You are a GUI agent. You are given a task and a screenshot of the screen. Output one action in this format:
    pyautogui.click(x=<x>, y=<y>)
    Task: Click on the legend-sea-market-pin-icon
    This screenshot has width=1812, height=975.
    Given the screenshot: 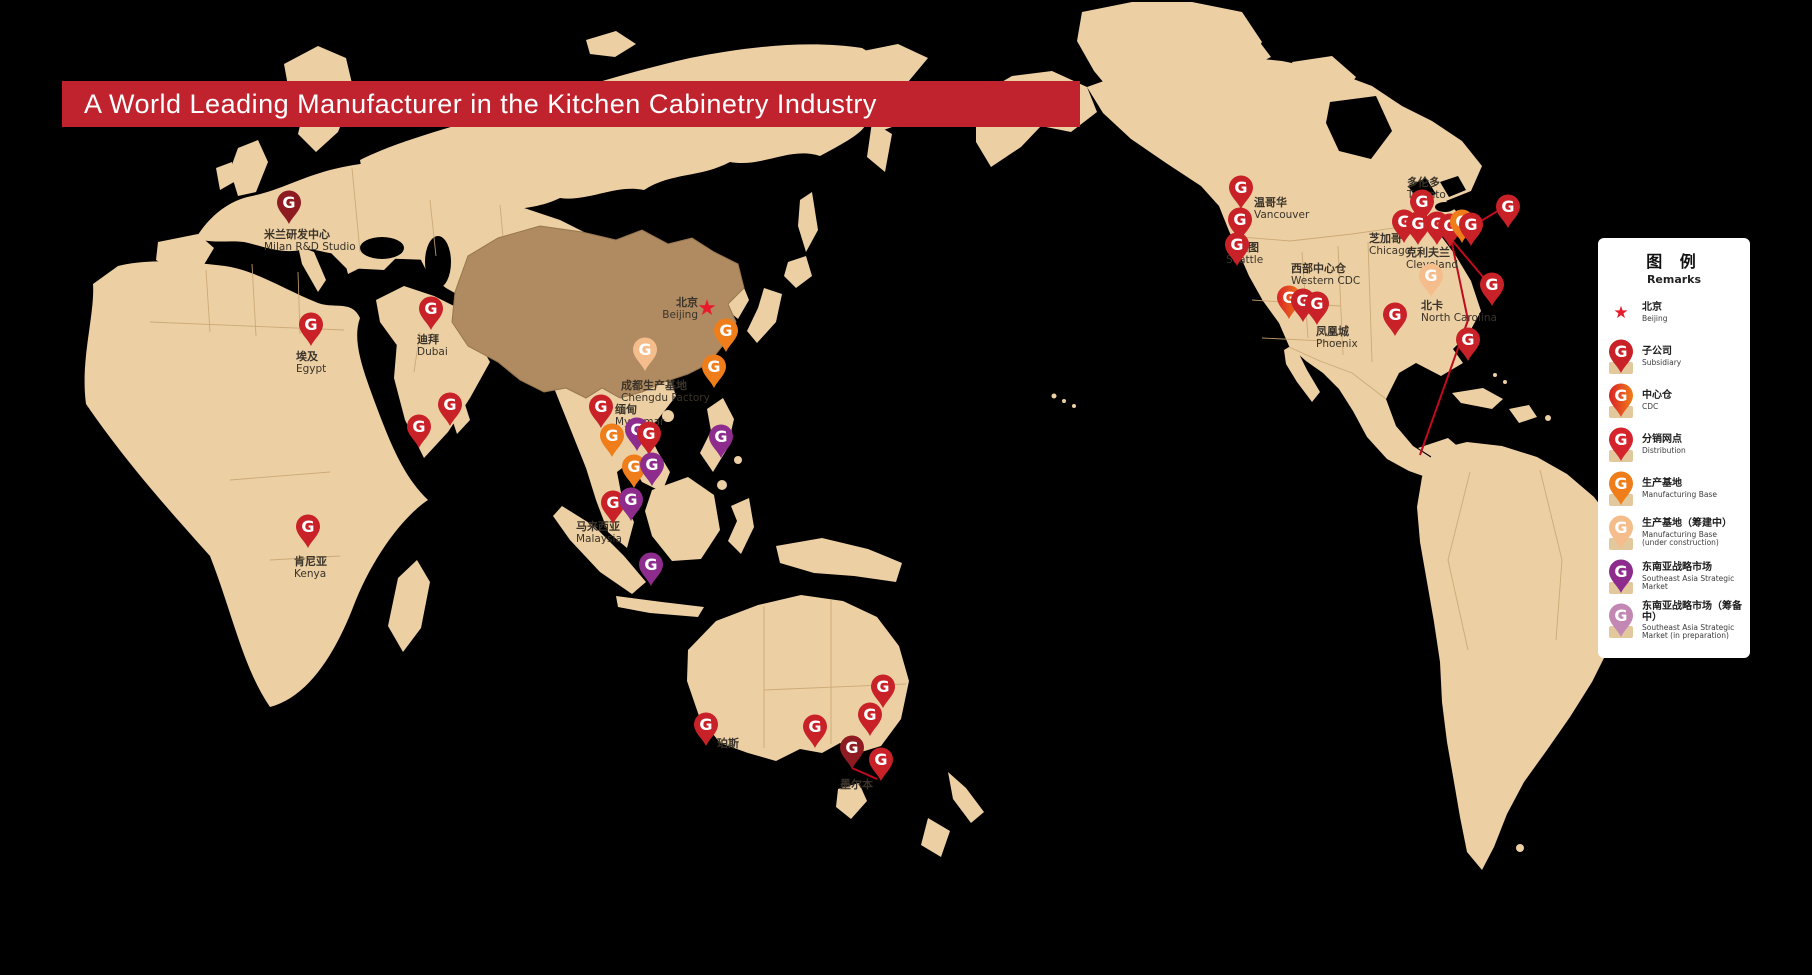 What is the action you would take?
    pyautogui.click(x=1621, y=577)
    